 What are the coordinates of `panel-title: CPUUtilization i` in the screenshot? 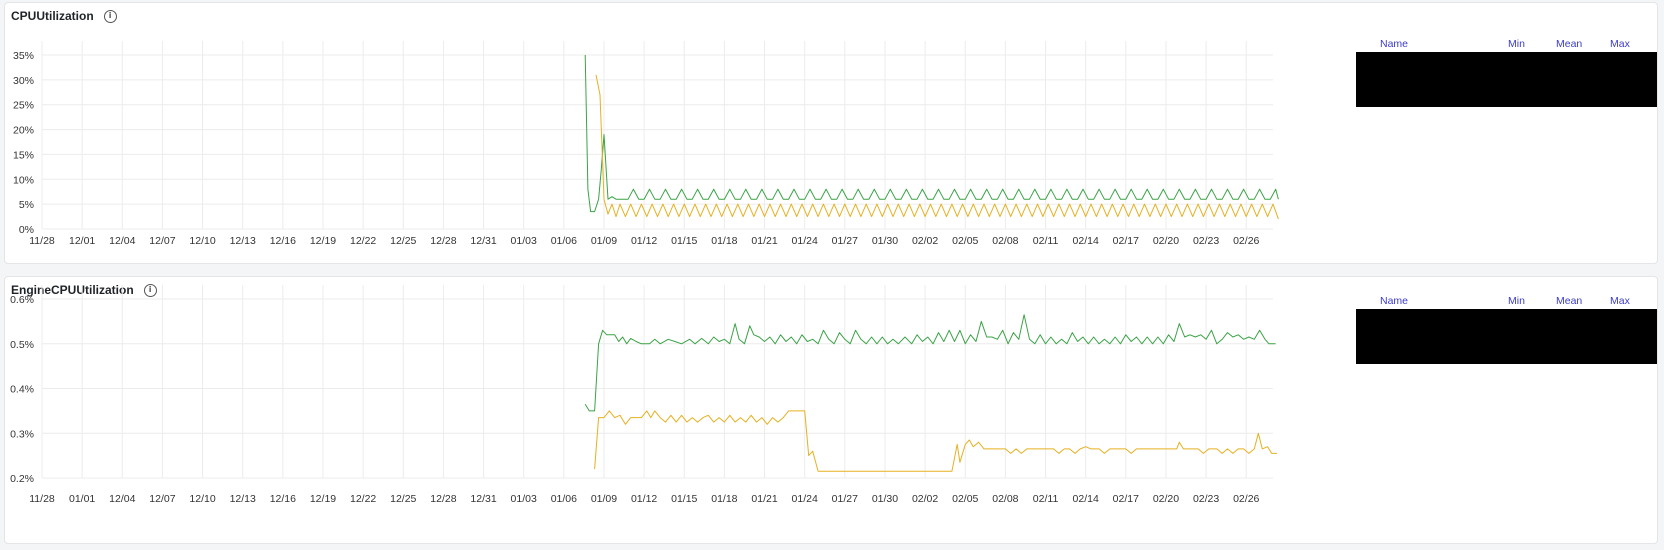 It's located at (64, 16).